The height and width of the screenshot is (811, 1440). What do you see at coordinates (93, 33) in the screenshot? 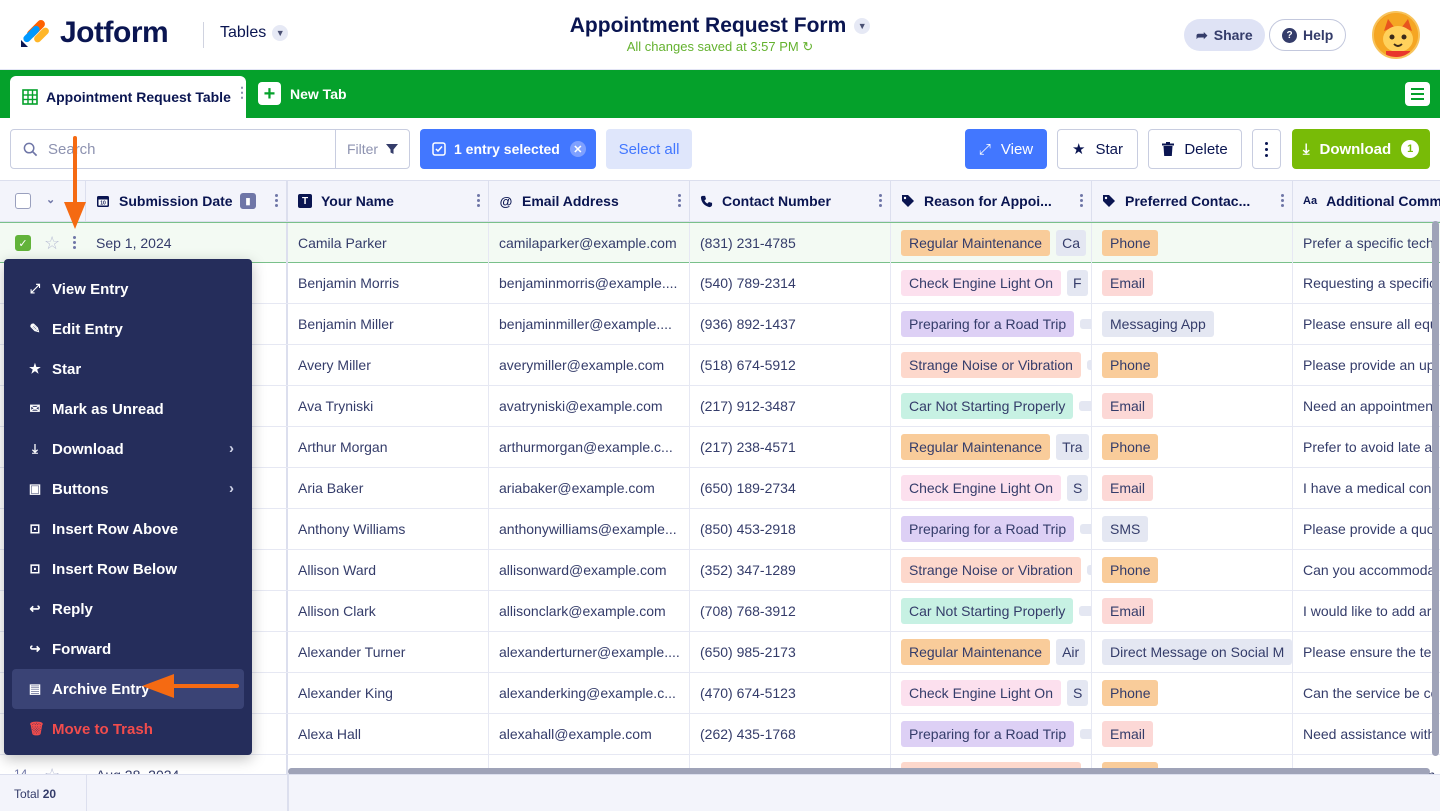
I see `brand-logo: Jotform` at bounding box center [93, 33].